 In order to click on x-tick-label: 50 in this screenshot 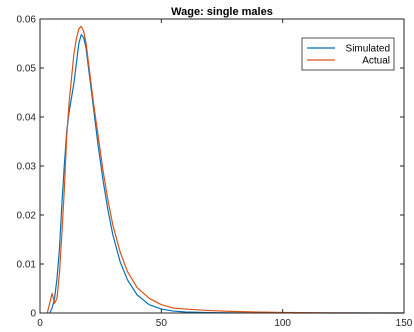, I will do `click(162, 323)`.